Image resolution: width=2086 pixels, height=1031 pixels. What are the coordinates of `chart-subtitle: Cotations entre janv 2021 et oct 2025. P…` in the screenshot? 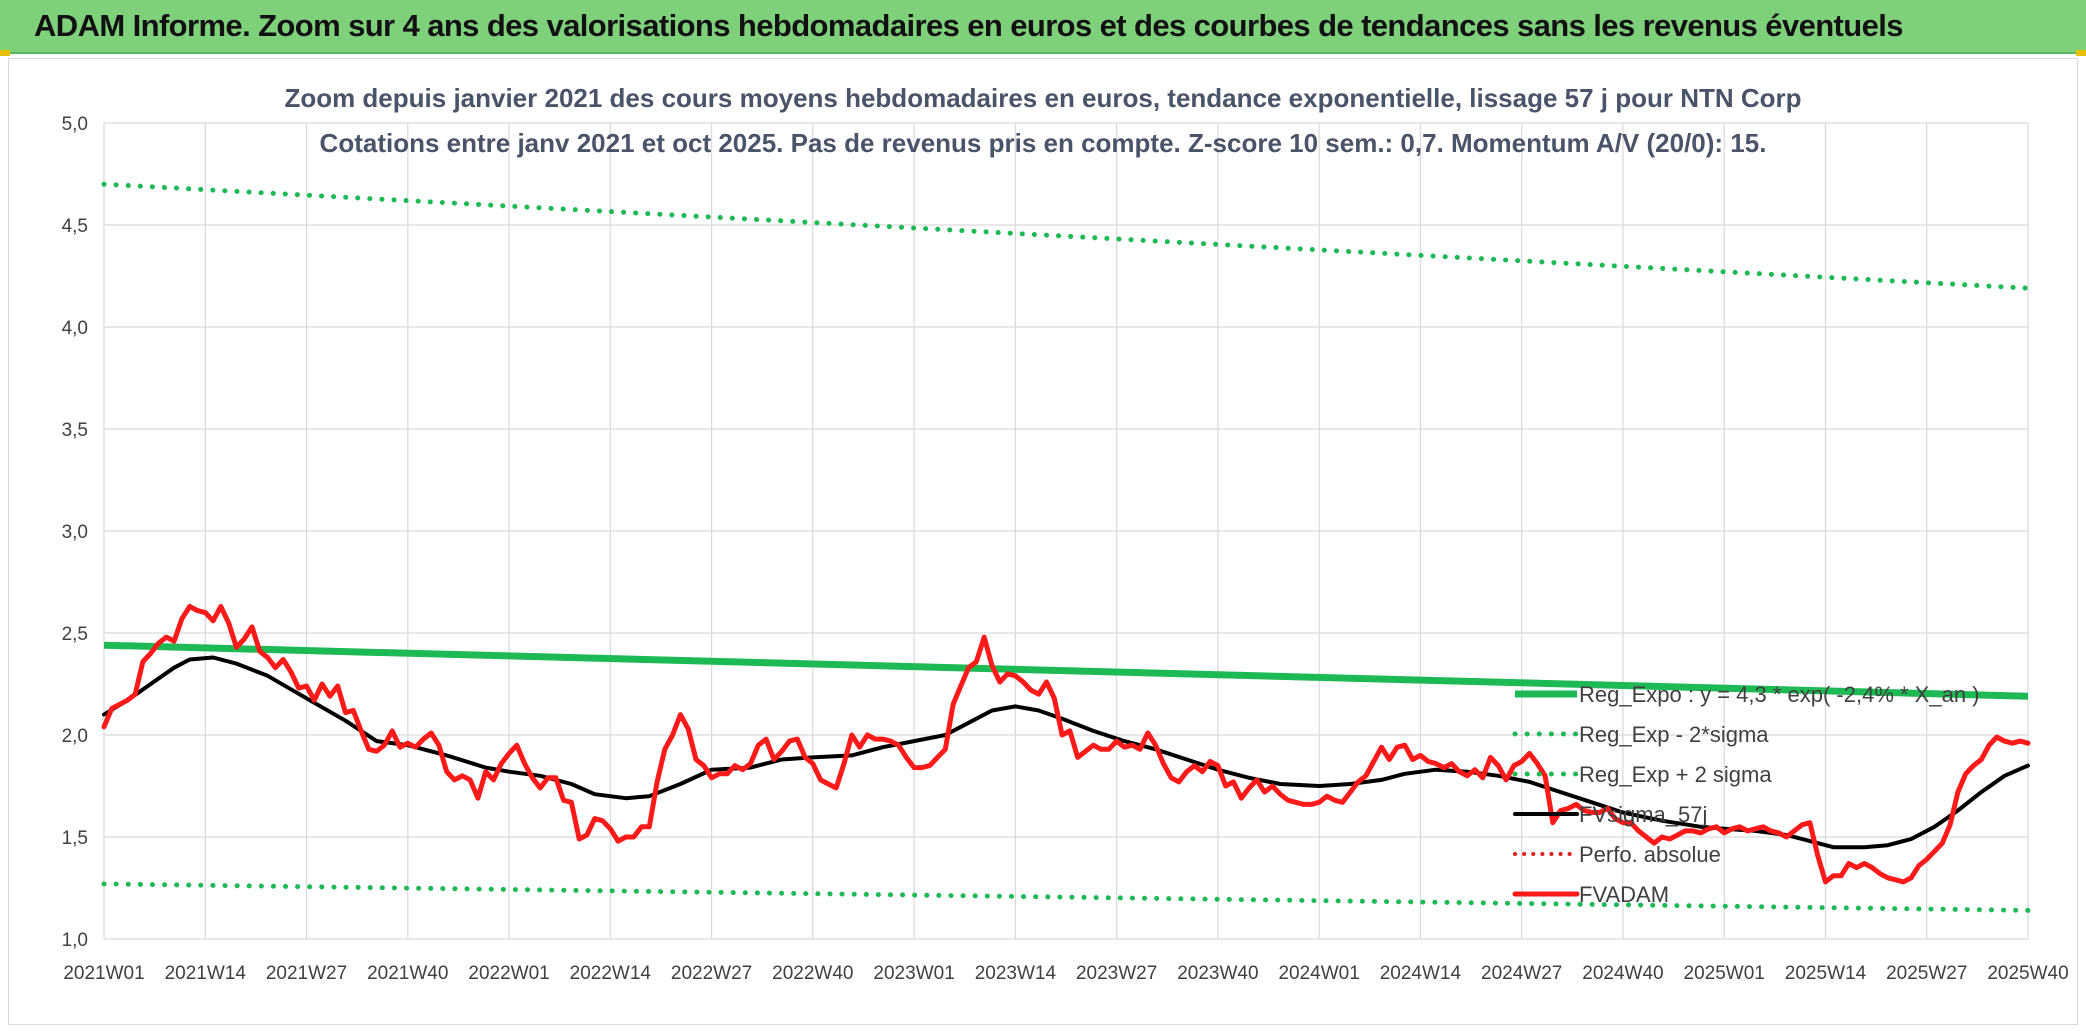 It's located at (1043, 143).